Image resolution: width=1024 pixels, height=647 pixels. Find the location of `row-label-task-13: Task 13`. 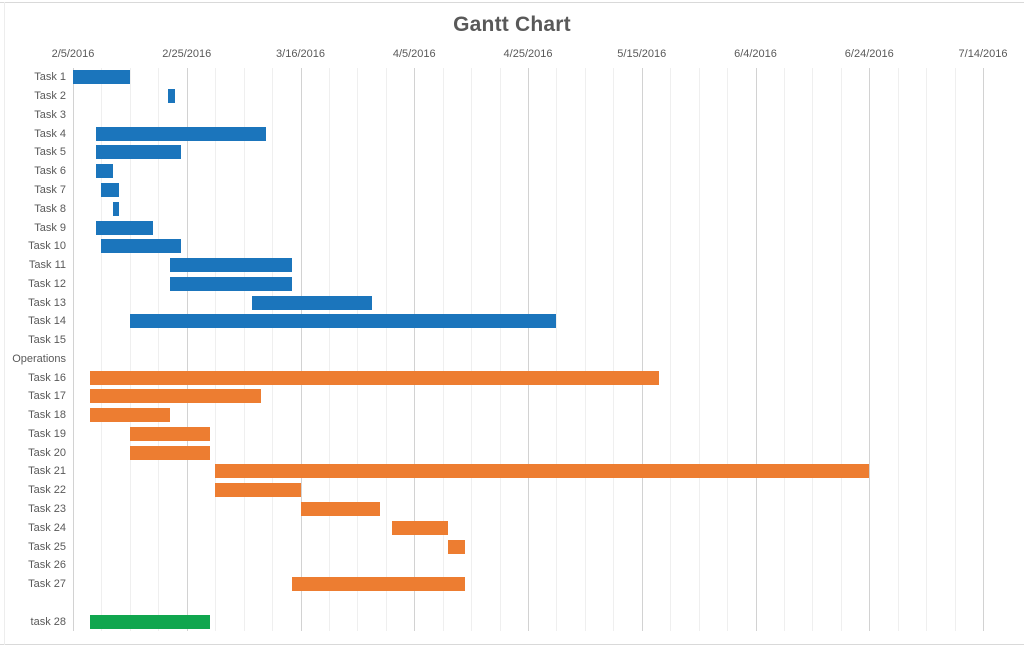

row-label-task-13: Task 13 is located at coordinates (47, 302).